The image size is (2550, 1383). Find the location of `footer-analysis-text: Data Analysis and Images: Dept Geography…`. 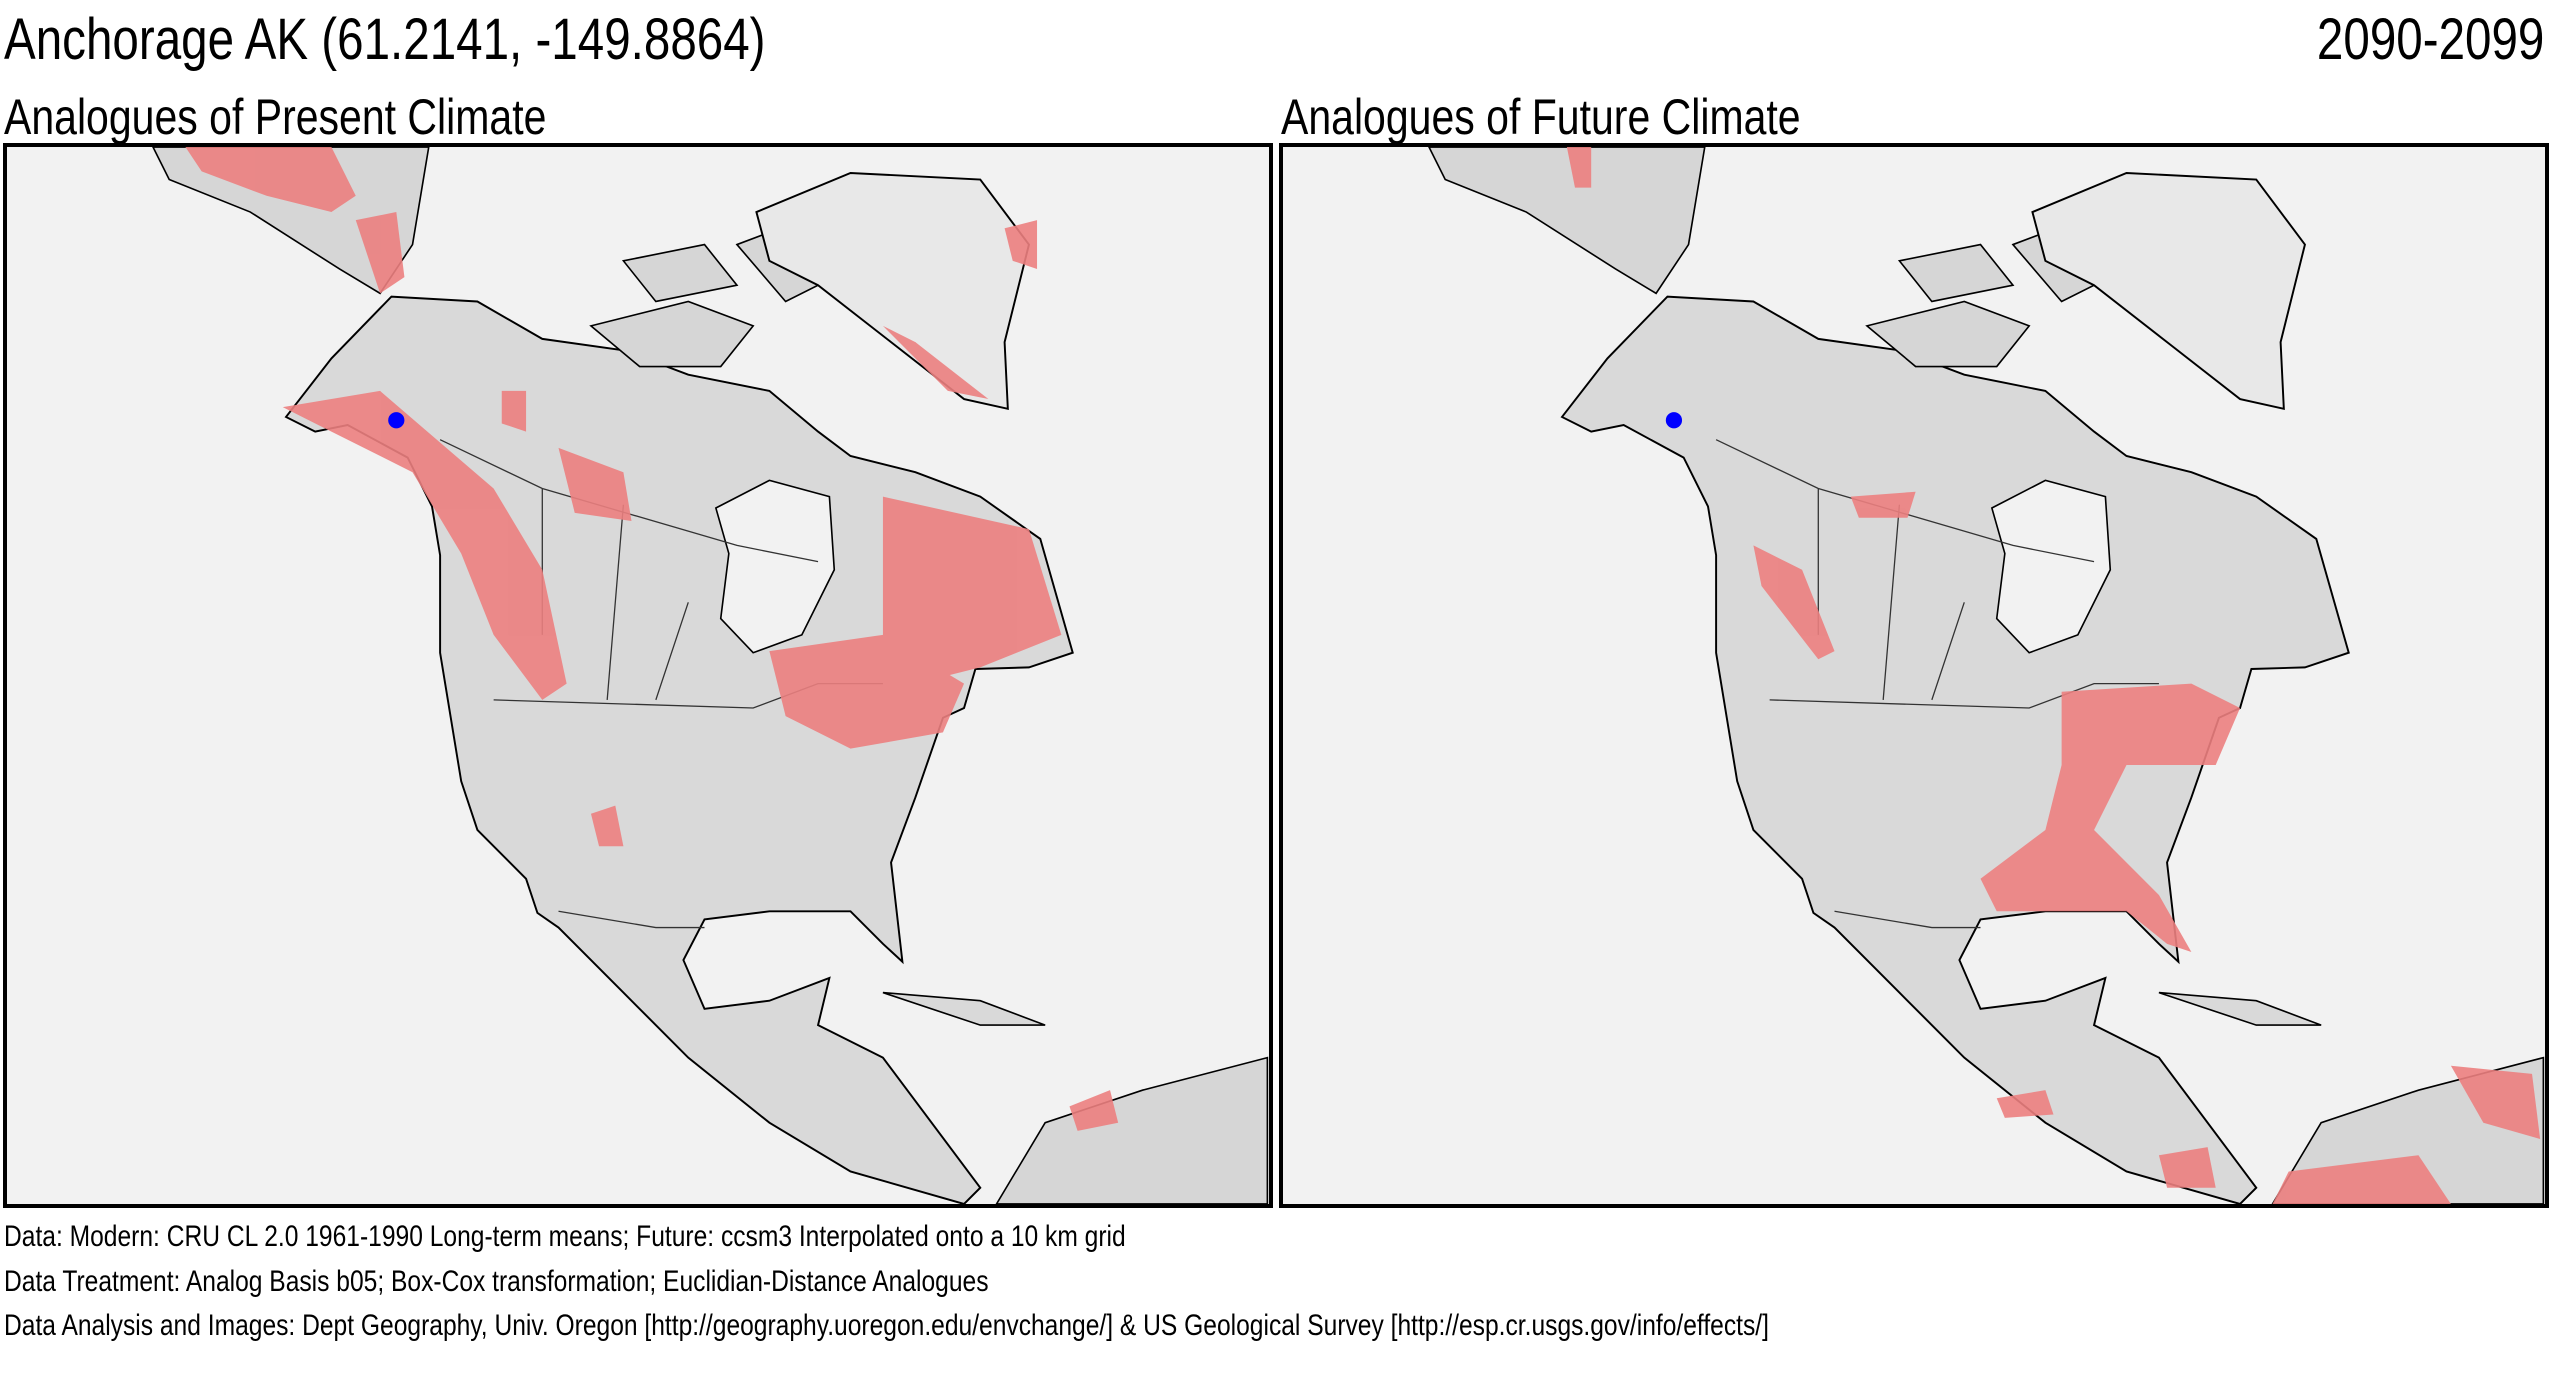

footer-analysis-text: Data Analysis and Images: Dept Geography… is located at coordinates (886, 1325).